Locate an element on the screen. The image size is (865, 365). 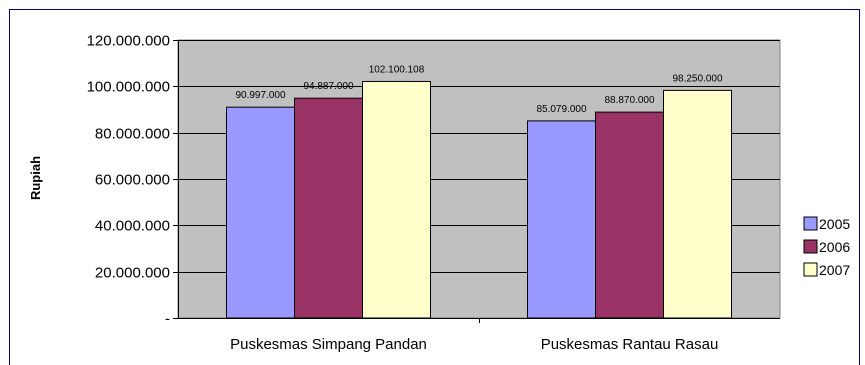
category-label: Puskesmas Rantau Rasau is located at coordinates (630, 344).